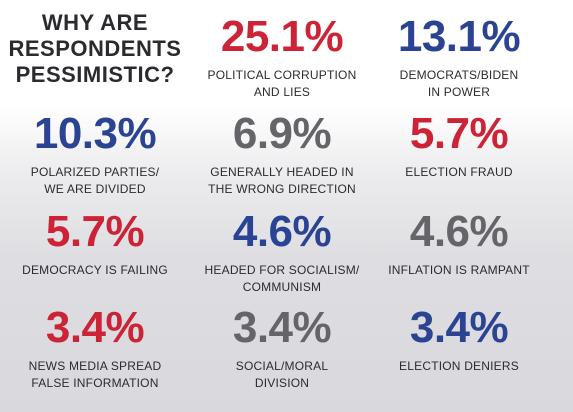 The height and width of the screenshot is (412, 573). I want to click on stat-item: 25.1% POLITICAL CORRUPTION AND LIES, so click(282, 58).